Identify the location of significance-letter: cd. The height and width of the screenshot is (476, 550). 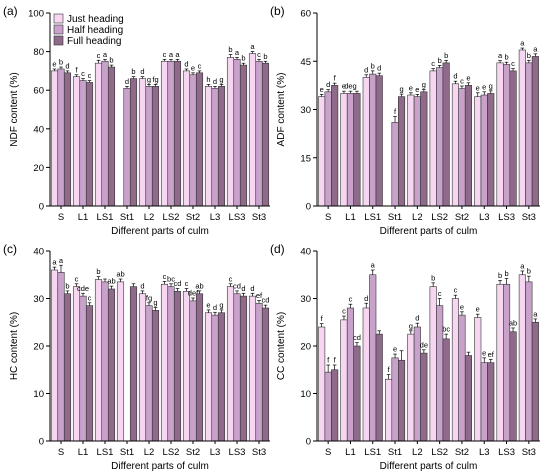
(178, 283).